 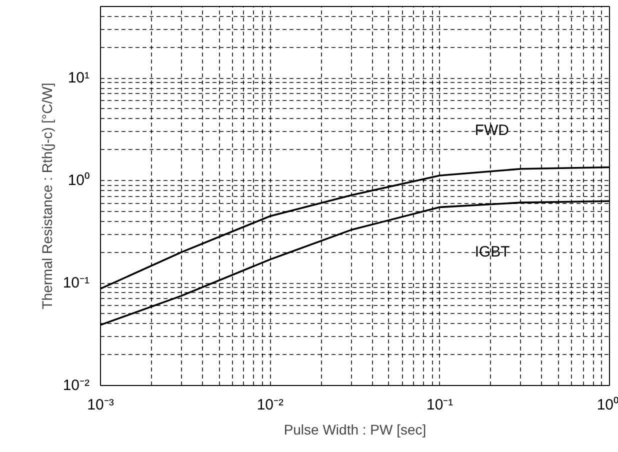 I want to click on y-tick-label: 10⁰, so click(x=79, y=181).